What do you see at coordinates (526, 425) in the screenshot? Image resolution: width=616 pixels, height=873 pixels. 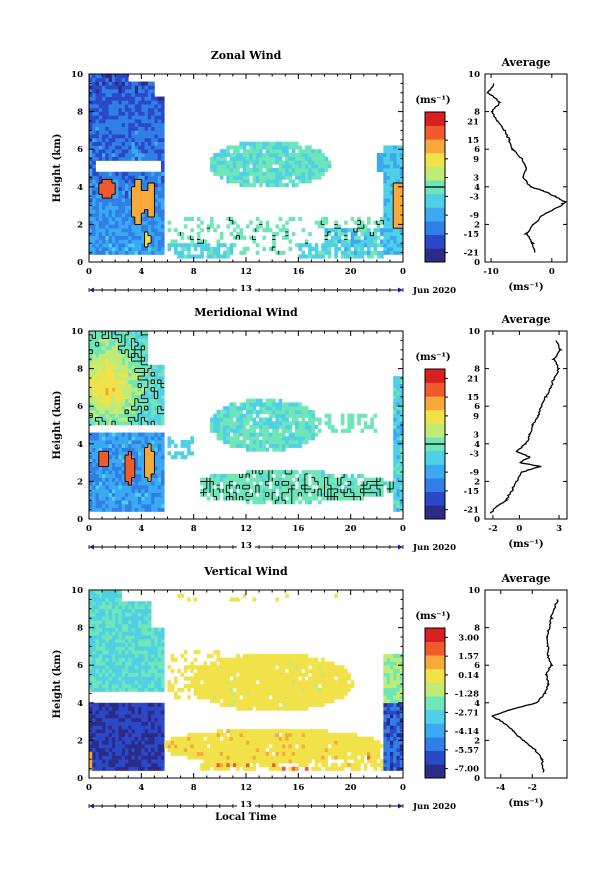 I see `average-frame` at bounding box center [526, 425].